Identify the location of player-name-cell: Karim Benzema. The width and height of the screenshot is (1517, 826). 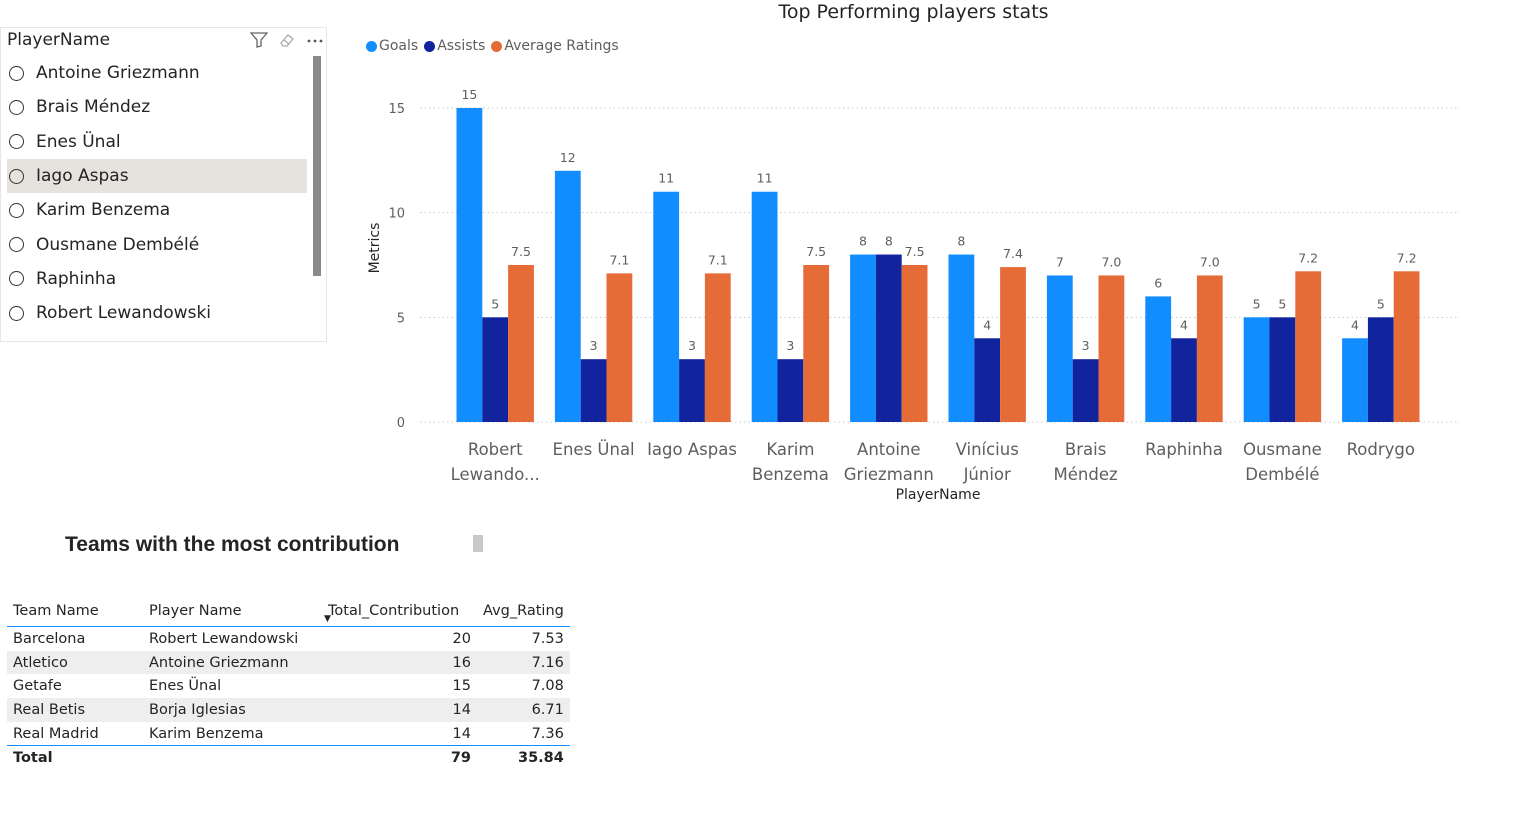
(206, 733).